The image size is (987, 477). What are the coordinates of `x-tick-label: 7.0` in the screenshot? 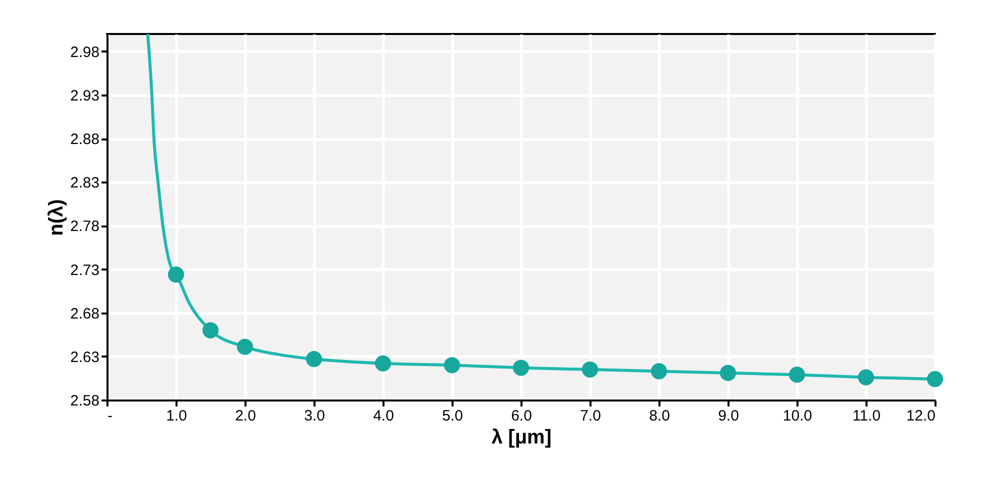 It's located at (590, 416).